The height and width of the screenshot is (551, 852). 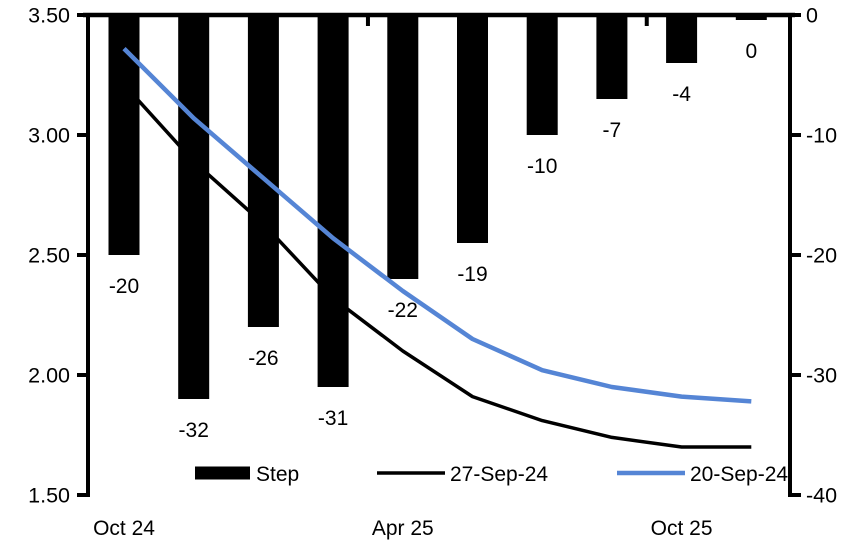 I want to click on right-axis-tick-label: -10, so click(x=821, y=136).